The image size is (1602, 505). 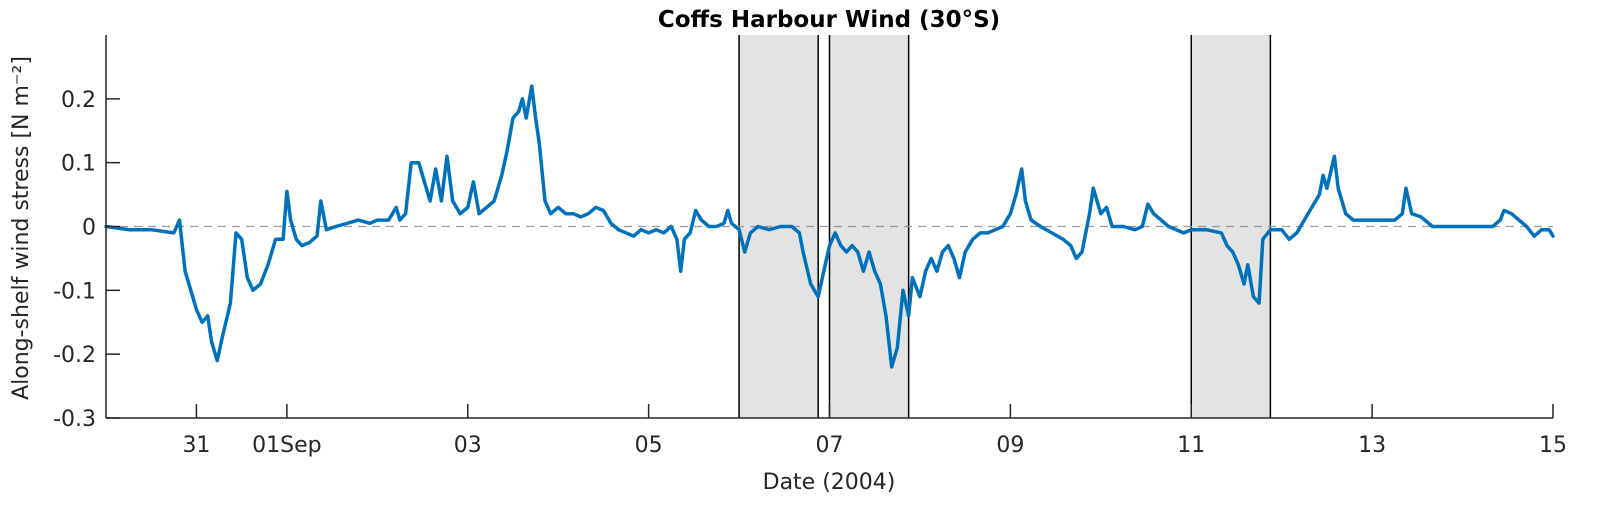 What do you see at coordinates (874, 431) in the screenshot?
I see `x-axis-ticks: 31 01Sep 03 05 07 09 11 13 15` at bounding box center [874, 431].